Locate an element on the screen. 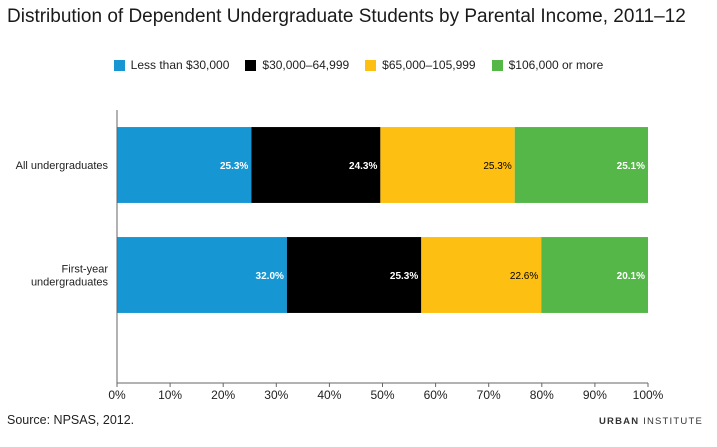 Image resolution: width=717 pixels, height=447 pixels. x-tick-label: 100% is located at coordinates (648, 395).